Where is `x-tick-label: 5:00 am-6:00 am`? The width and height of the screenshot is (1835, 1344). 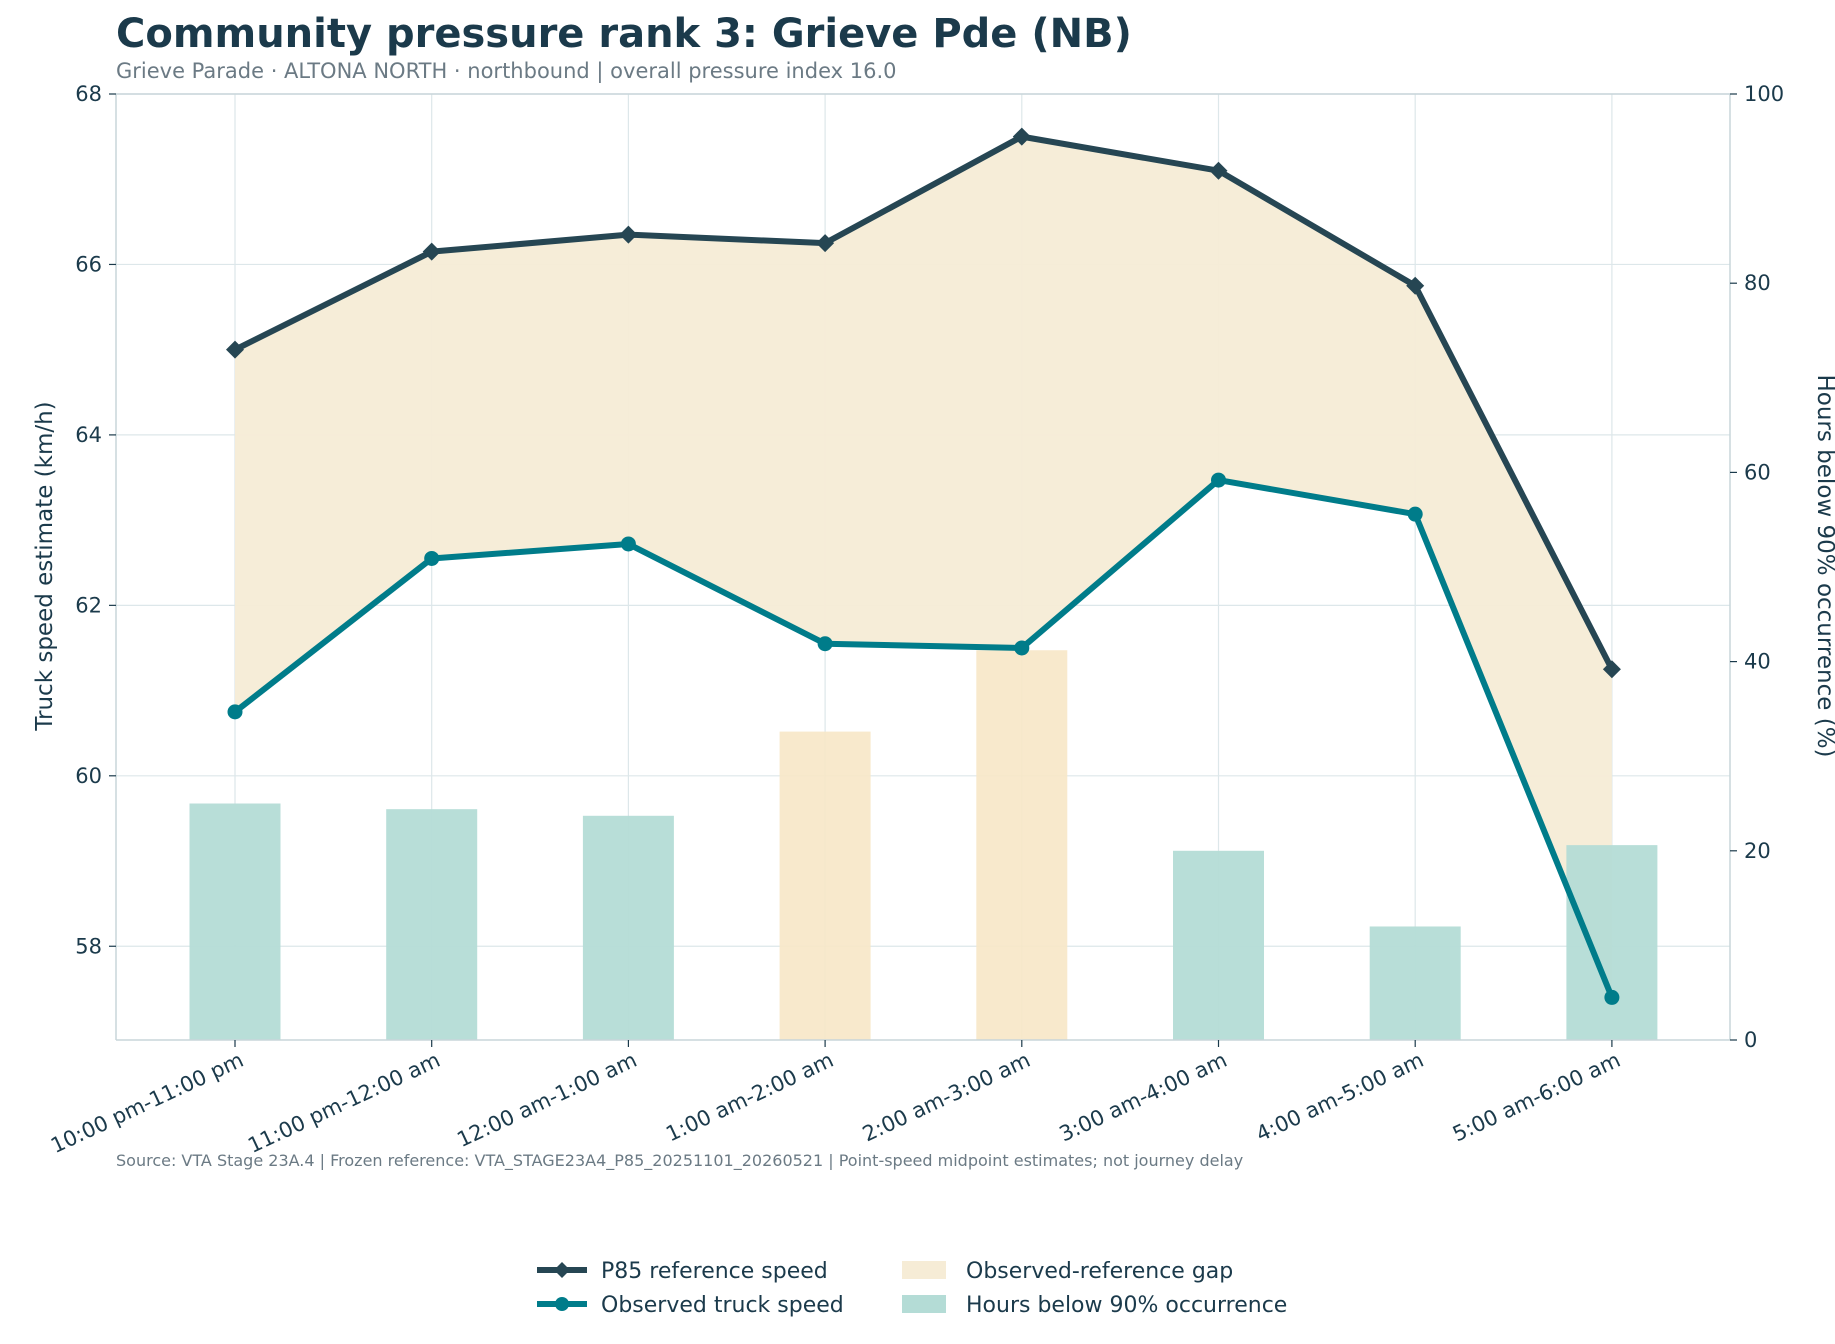
x-tick-label: 5:00 am-6:00 am is located at coordinates (1536, 1097).